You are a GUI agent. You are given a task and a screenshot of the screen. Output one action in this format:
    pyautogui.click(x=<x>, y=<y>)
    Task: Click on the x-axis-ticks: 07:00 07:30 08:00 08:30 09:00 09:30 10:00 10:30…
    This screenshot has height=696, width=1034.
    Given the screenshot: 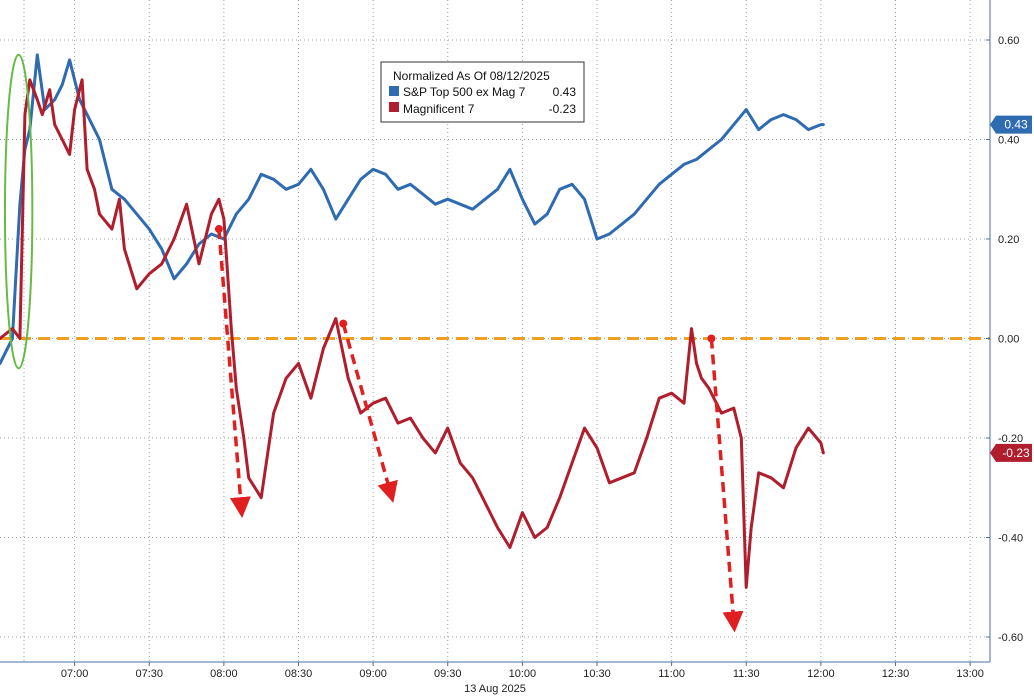 What is the action you would take?
    pyautogui.click(x=522, y=671)
    